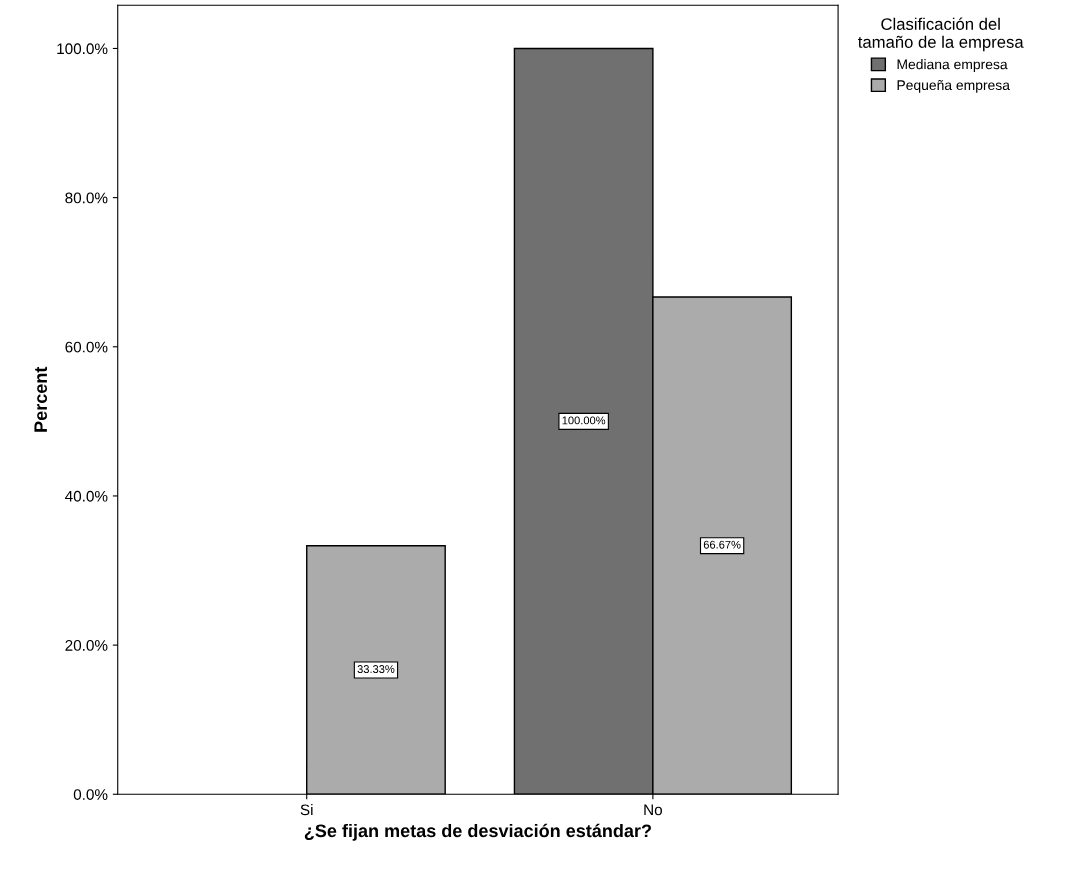 This screenshot has height=869, width=1080. Describe the element at coordinates (722, 544) in the screenshot. I see `data-label: 66.67%` at that location.